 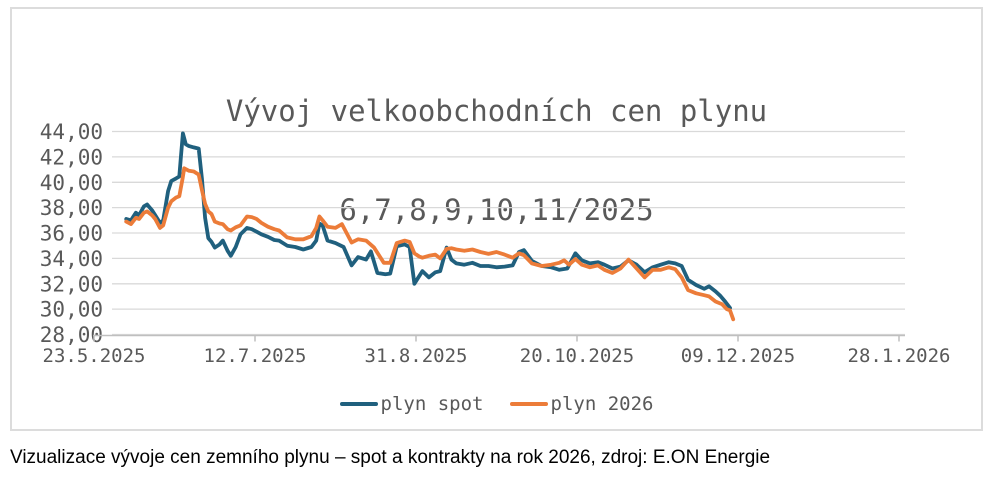 I want to click on legend-item-plyn-spot: plyn spot, so click(x=411, y=404).